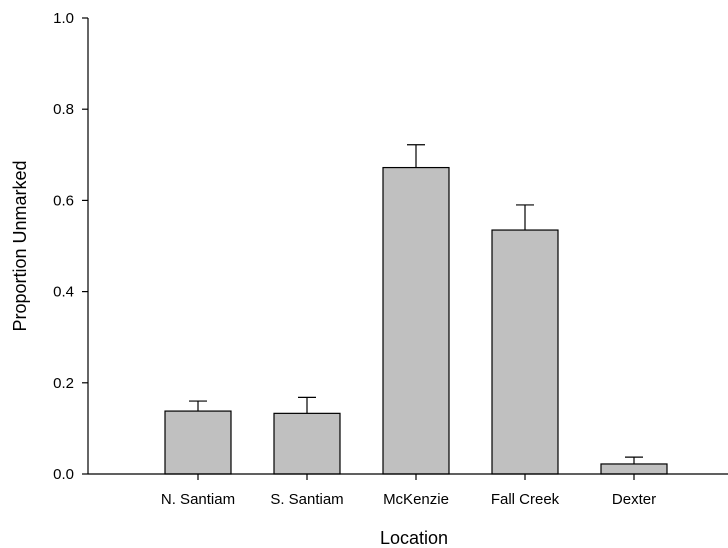 The image size is (728, 548). What do you see at coordinates (63, 474) in the screenshot?
I see `y-tick-label: 0.0` at bounding box center [63, 474].